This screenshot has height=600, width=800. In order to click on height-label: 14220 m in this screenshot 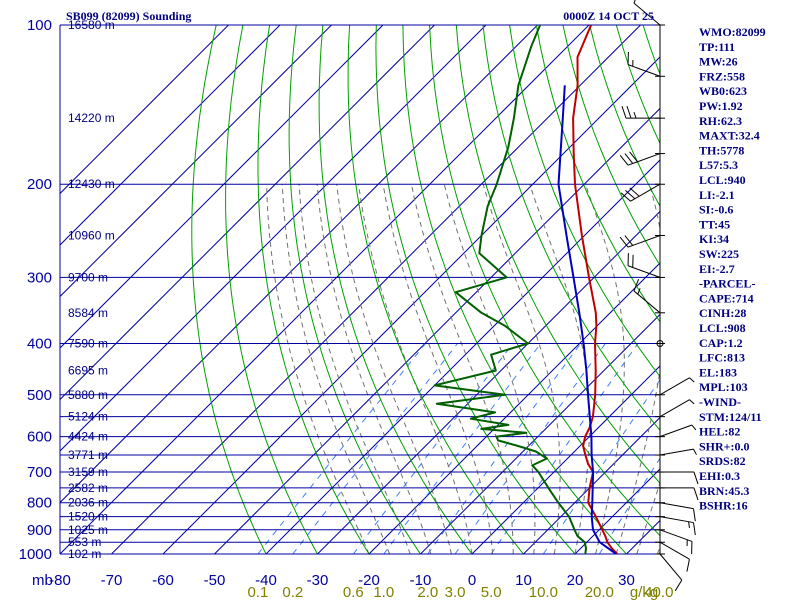, I will do `click(91, 118)`.